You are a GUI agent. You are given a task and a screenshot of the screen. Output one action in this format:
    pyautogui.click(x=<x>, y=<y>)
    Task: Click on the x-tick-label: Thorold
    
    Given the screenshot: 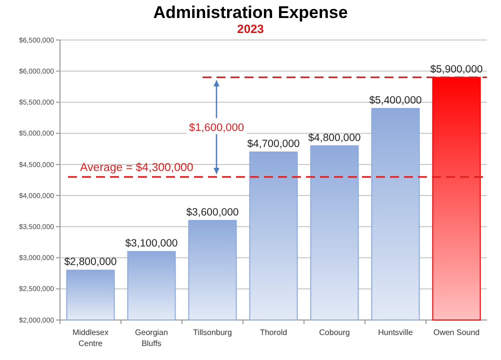 What is the action you would take?
    pyautogui.click(x=274, y=332)
    